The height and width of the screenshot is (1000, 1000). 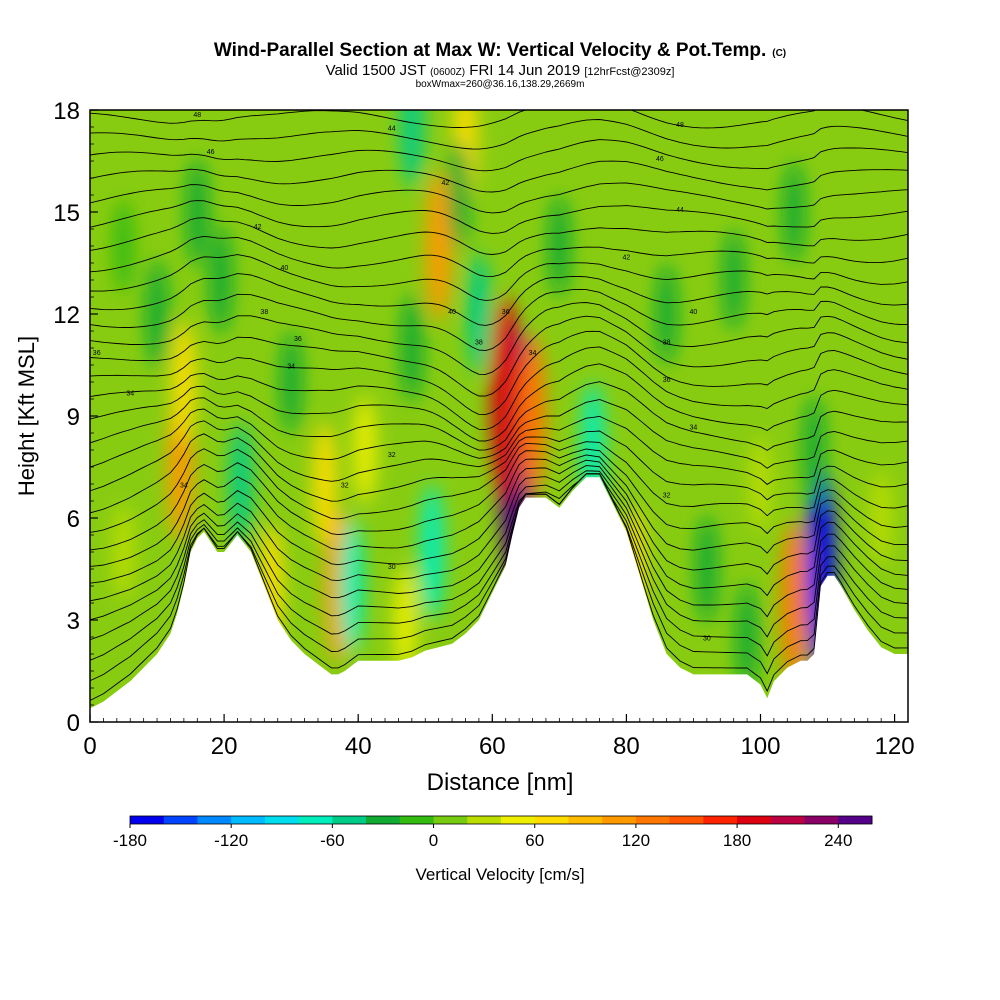 What do you see at coordinates (130, 840) in the screenshot?
I see `colorbar-tick-label: -180` at bounding box center [130, 840].